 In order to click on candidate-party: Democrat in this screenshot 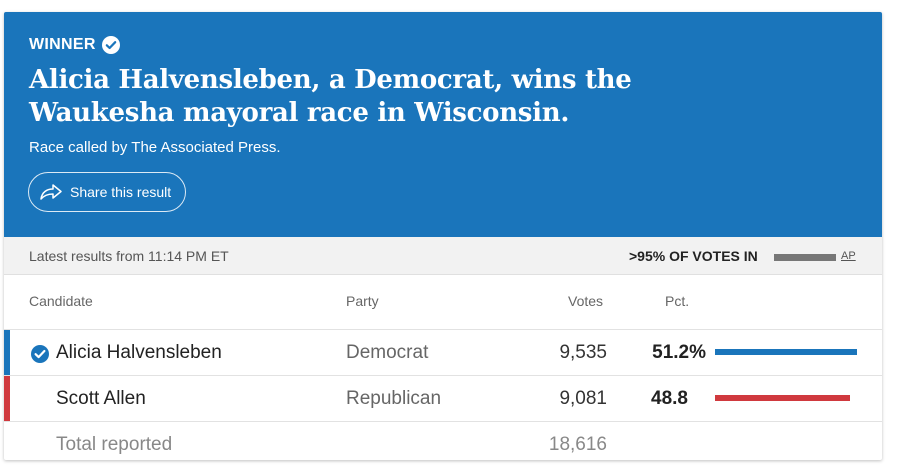, I will do `click(387, 352)`.